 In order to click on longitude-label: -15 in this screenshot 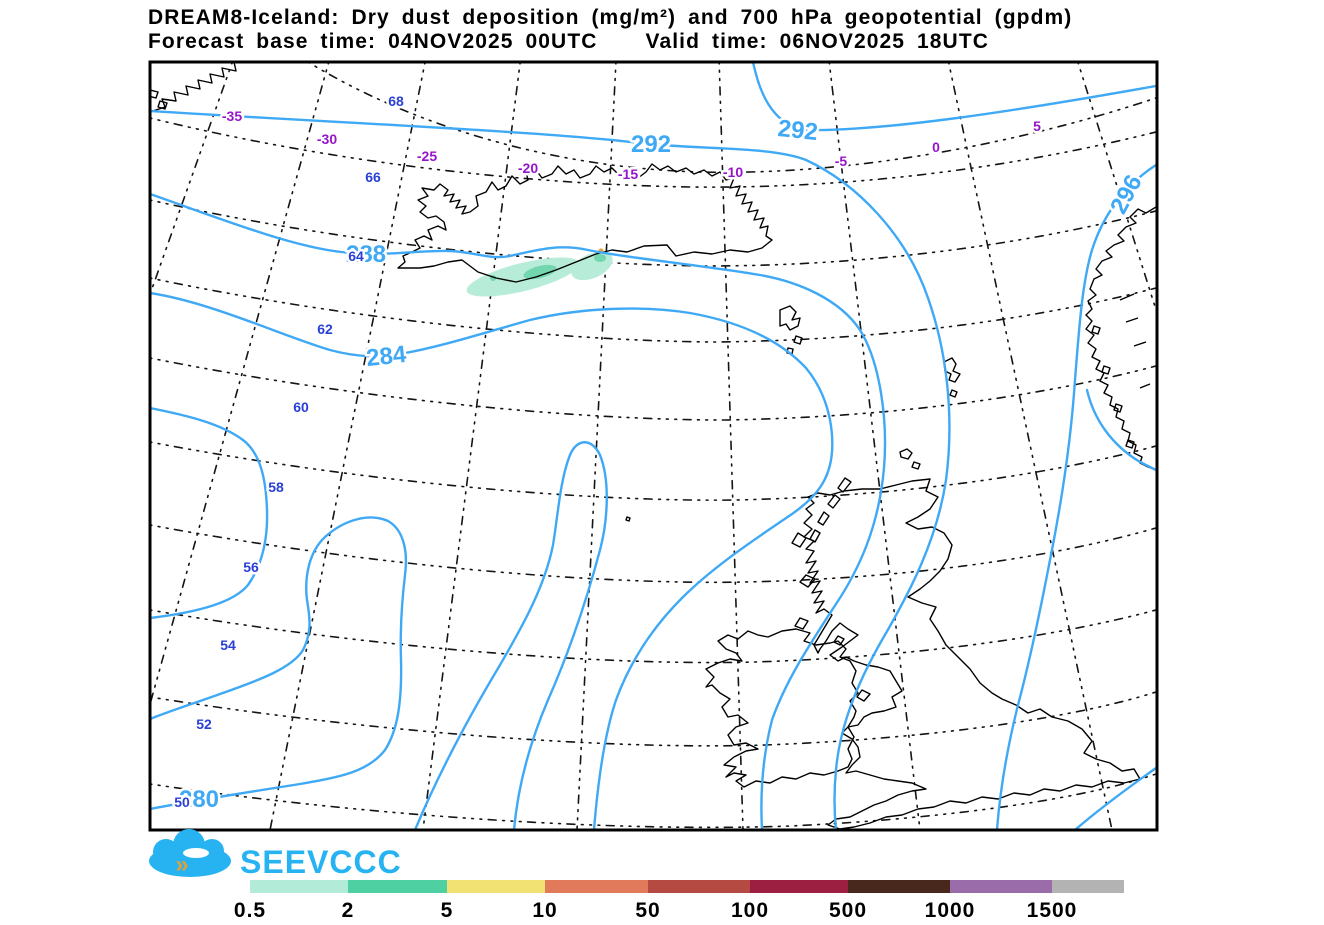, I will do `click(628, 174)`.